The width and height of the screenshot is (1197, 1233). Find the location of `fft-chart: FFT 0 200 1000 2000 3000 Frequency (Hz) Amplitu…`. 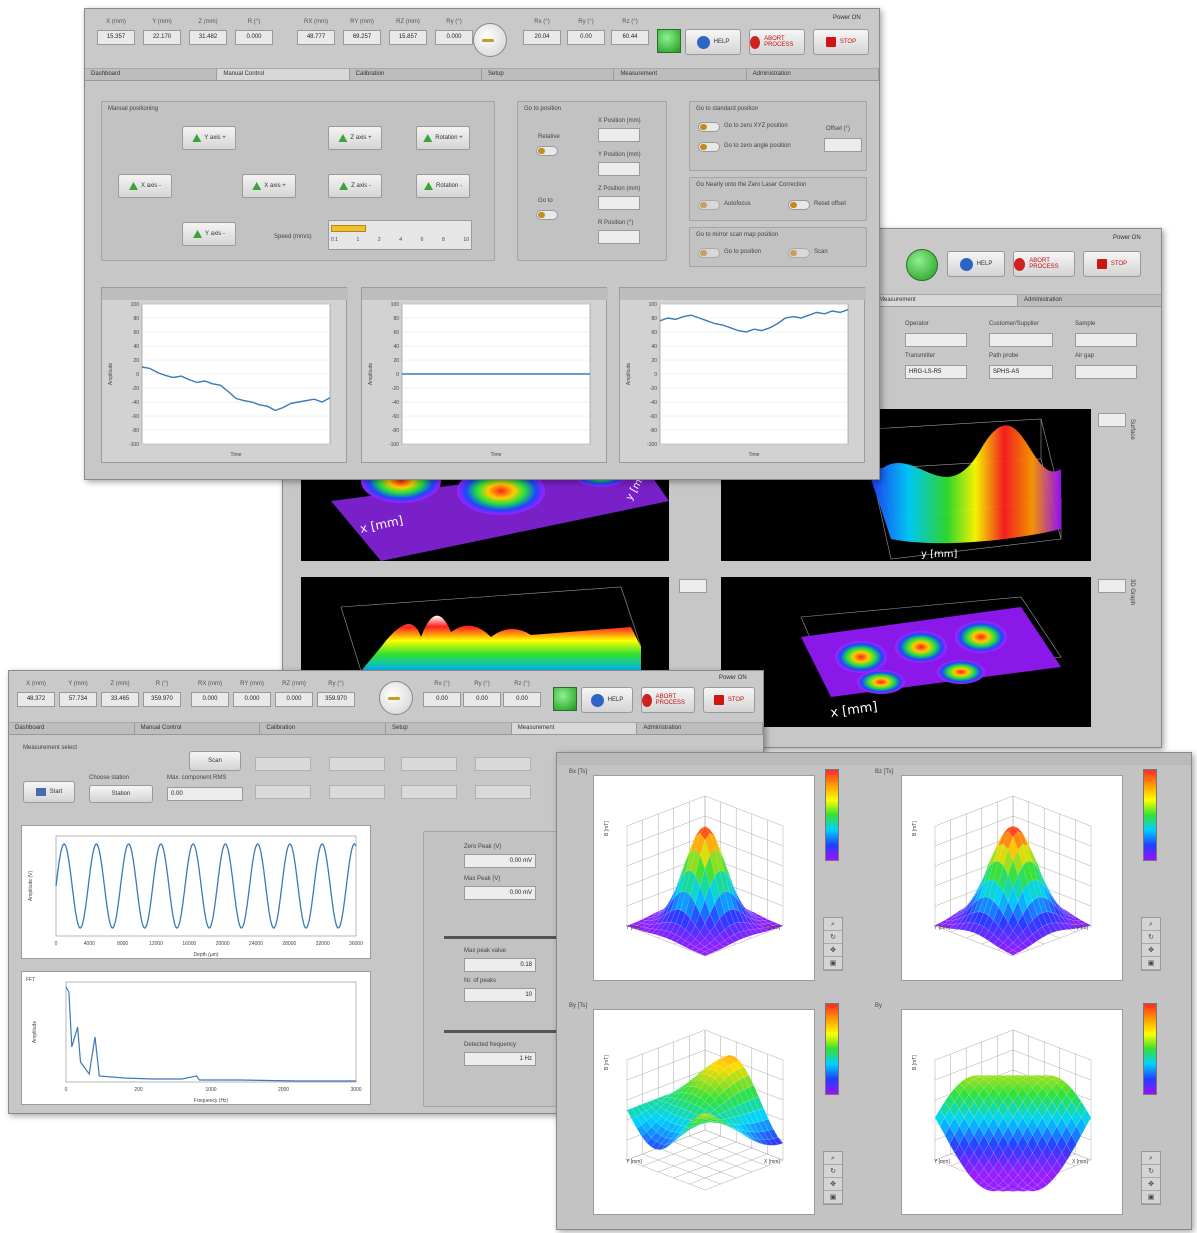

fft-chart: FFT 0 200 1000 2000 3000 Frequency (Hz) Amplitu… is located at coordinates (196, 1038).